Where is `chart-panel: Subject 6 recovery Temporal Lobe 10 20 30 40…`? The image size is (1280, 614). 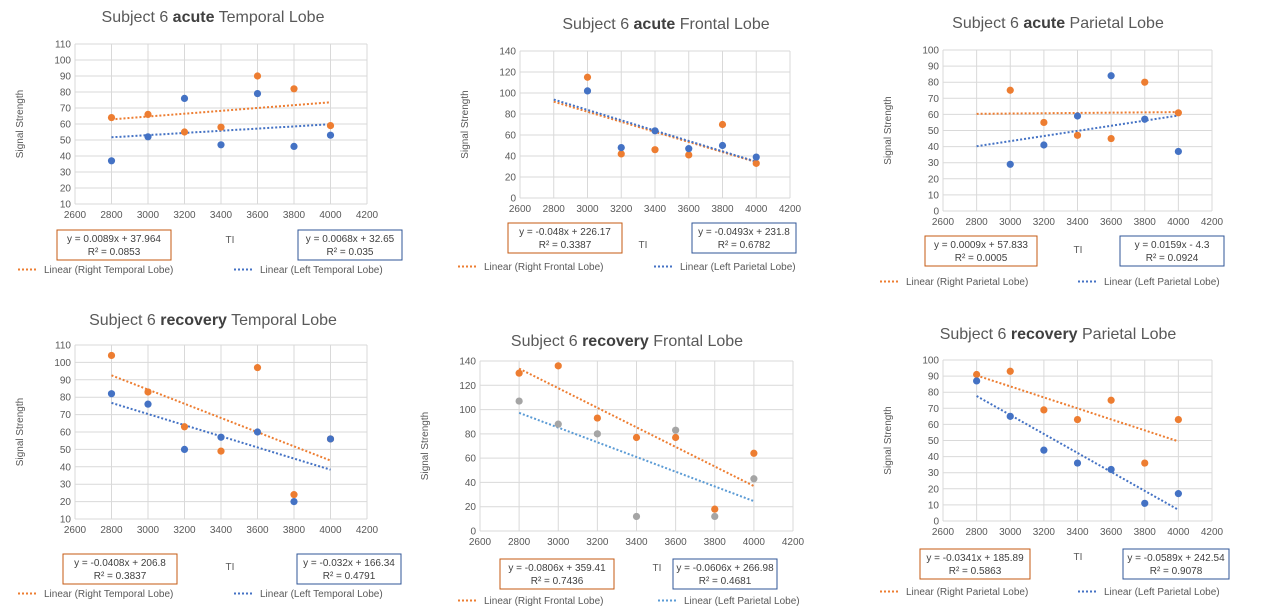
chart-panel: Subject 6 recovery Temporal Lobe 10 20 30 40… is located at coordinates (208, 456).